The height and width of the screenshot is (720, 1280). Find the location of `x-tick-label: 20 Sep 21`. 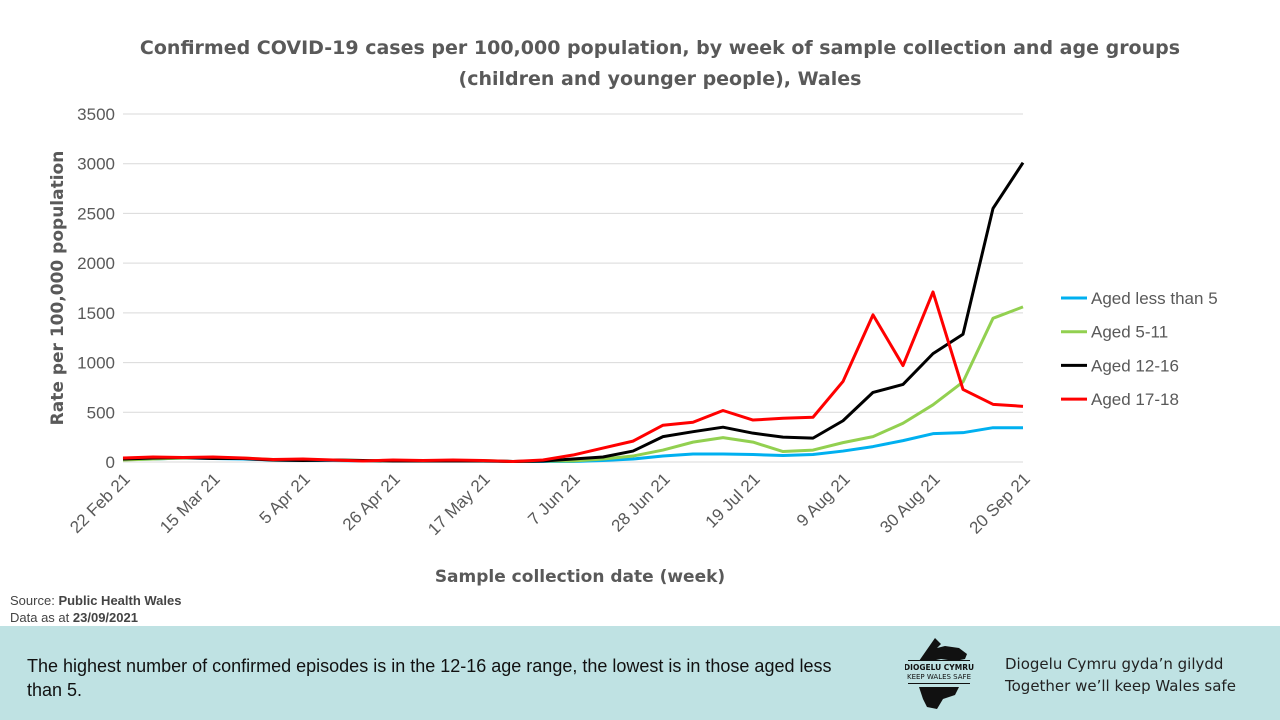

x-tick-label: 20 Sep 21 is located at coordinates (1000, 503).